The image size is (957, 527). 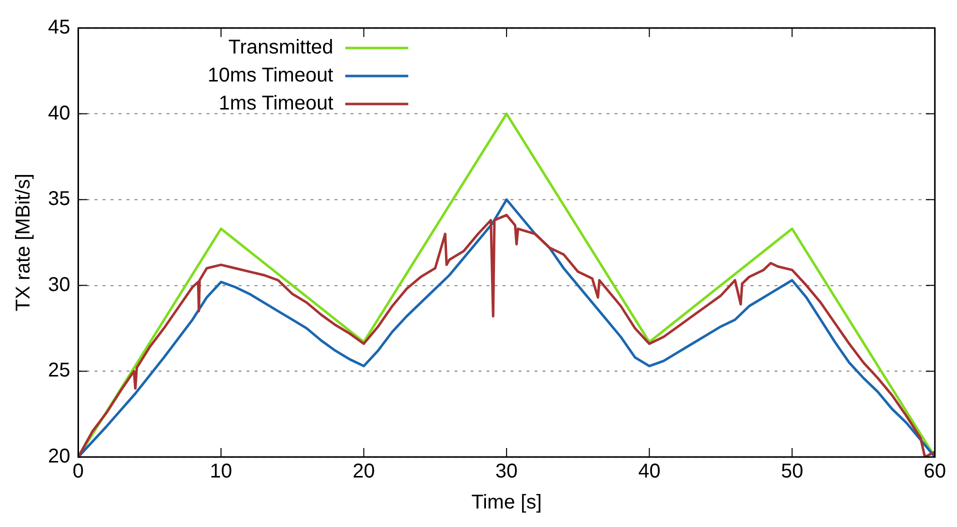 I want to click on x-tick-label: 50, so click(x=792, y=471).